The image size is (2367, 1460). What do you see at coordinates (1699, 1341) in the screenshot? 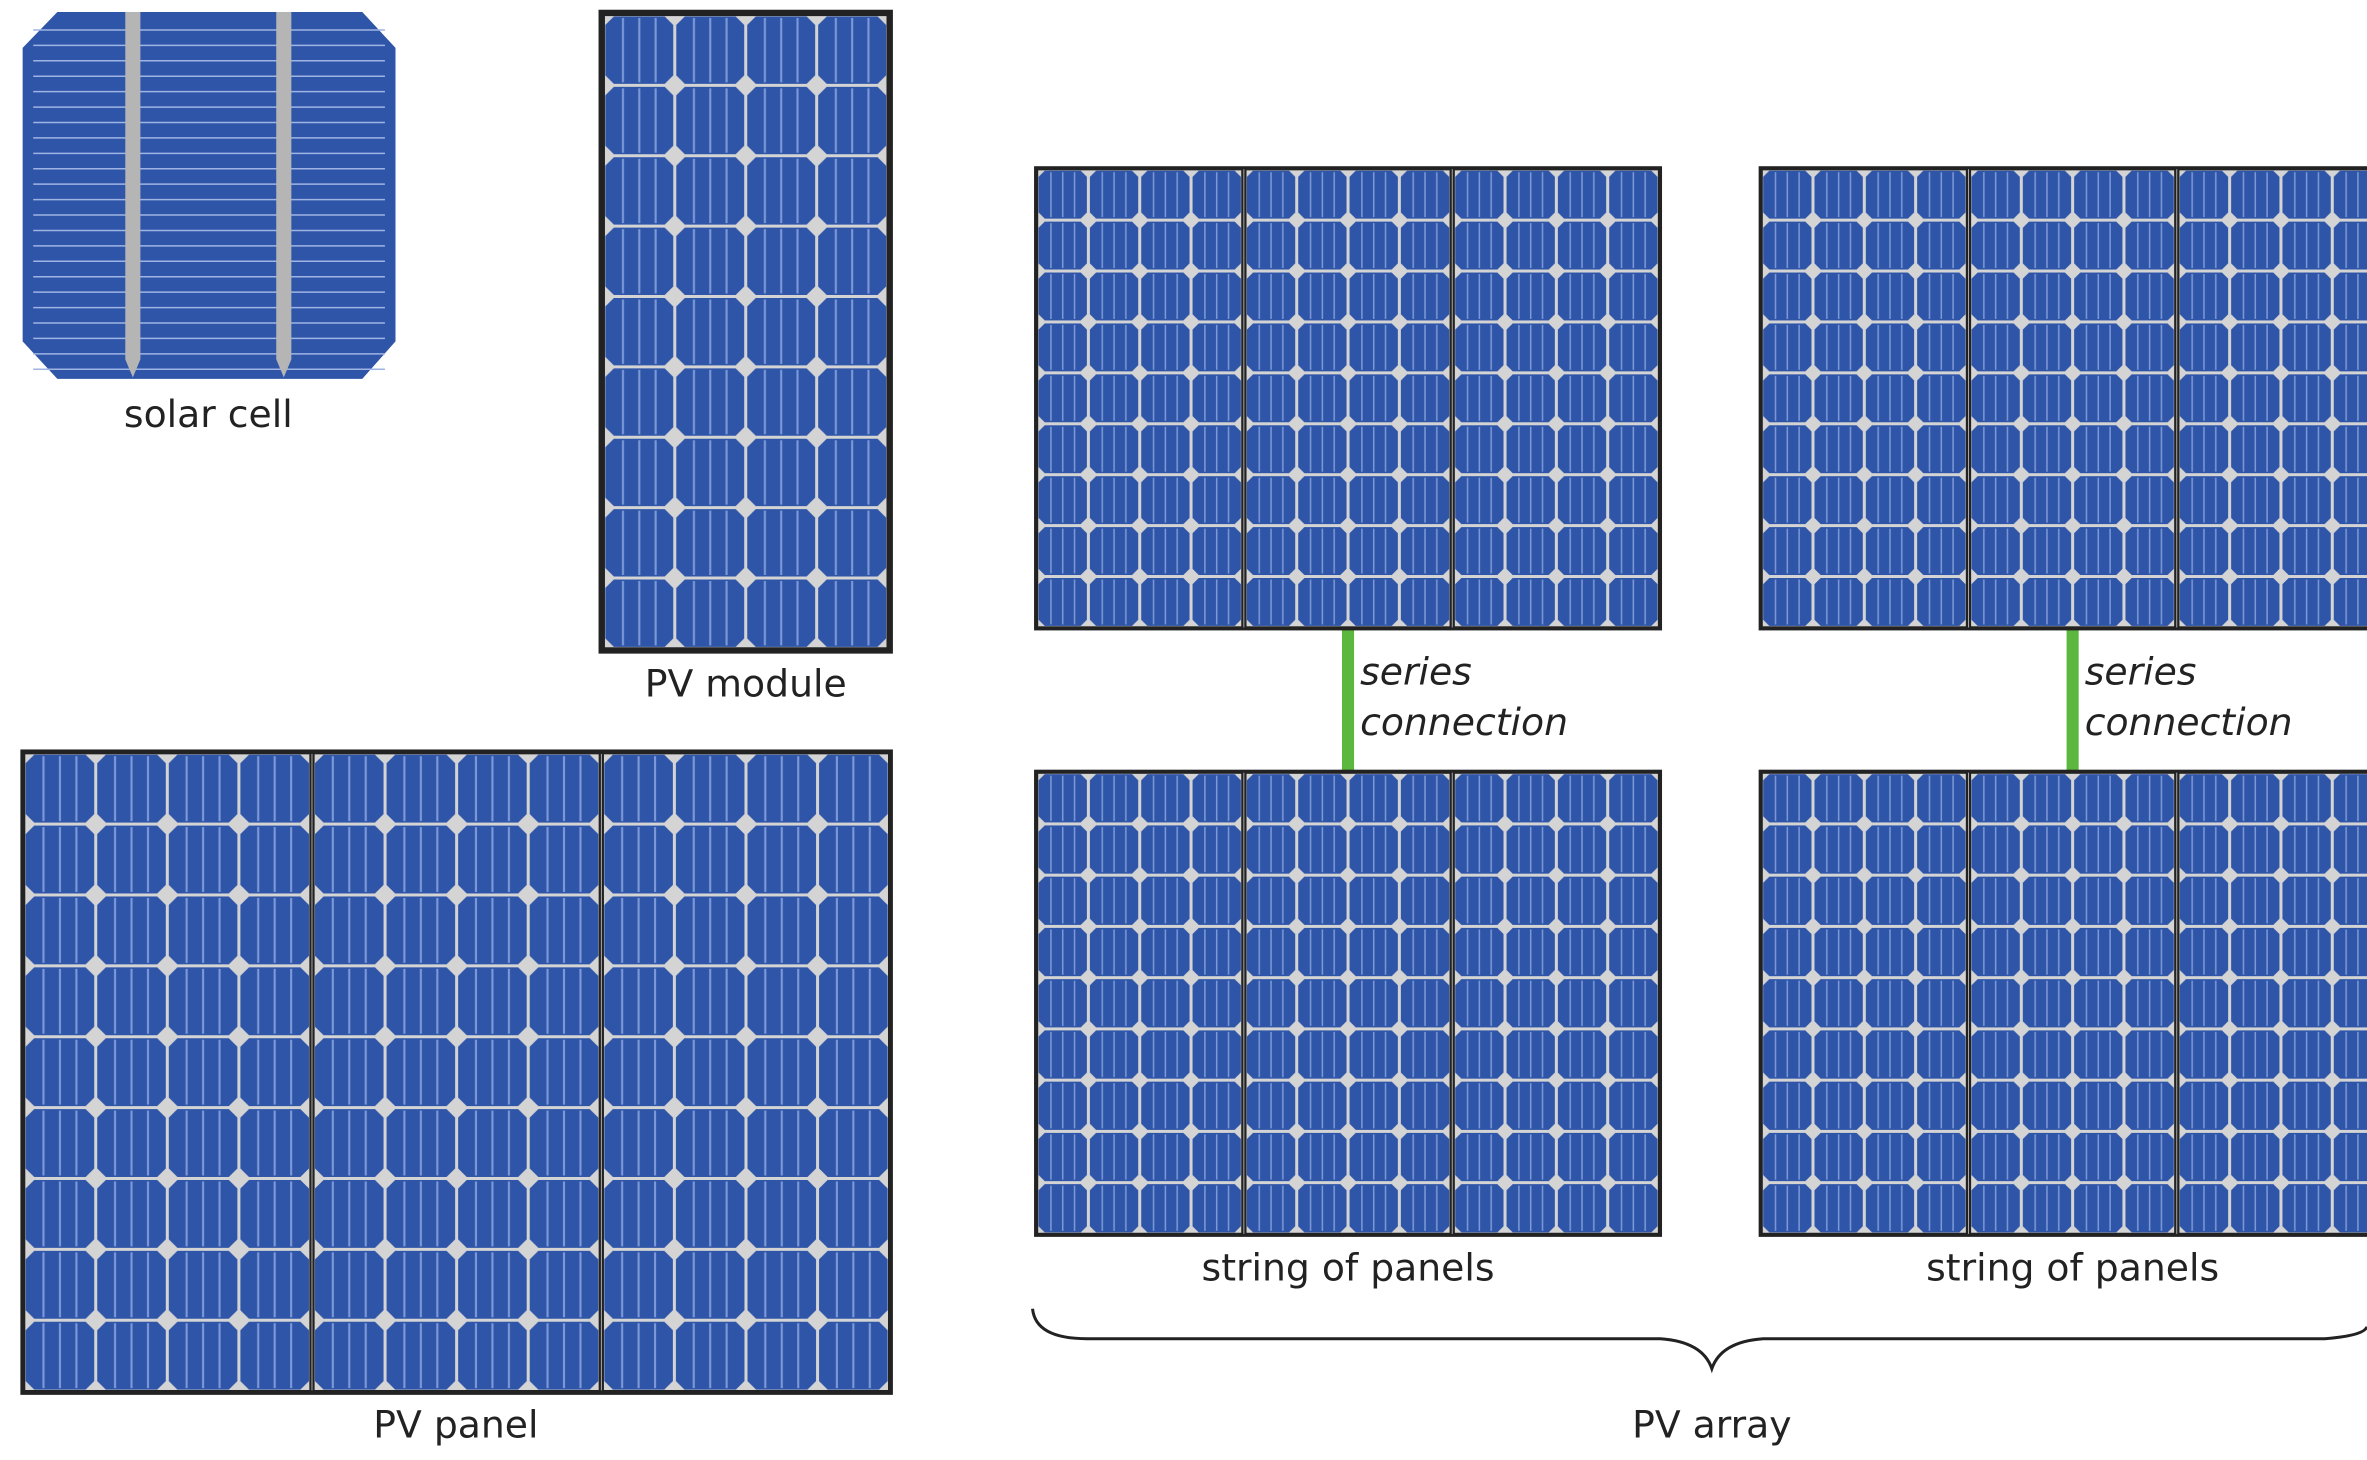
I see `array-brace` at bounding box center [1699, 1341].